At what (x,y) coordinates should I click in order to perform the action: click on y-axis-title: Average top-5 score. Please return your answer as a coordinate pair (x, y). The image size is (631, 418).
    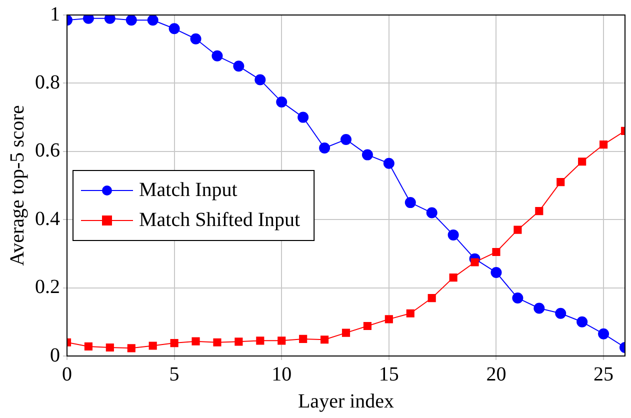
    Looking at the image, I should click on (17, 185).